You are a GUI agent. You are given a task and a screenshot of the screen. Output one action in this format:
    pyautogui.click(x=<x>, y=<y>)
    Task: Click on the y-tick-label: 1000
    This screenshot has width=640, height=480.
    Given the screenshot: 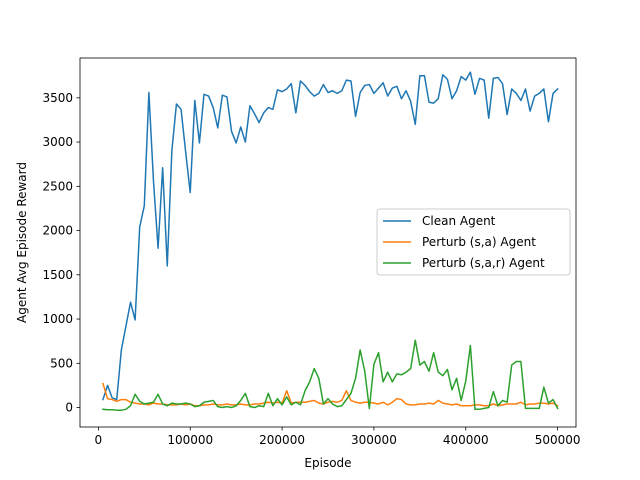 What is the action you would take?
    pyautogui.click(x=57, y=319)
    